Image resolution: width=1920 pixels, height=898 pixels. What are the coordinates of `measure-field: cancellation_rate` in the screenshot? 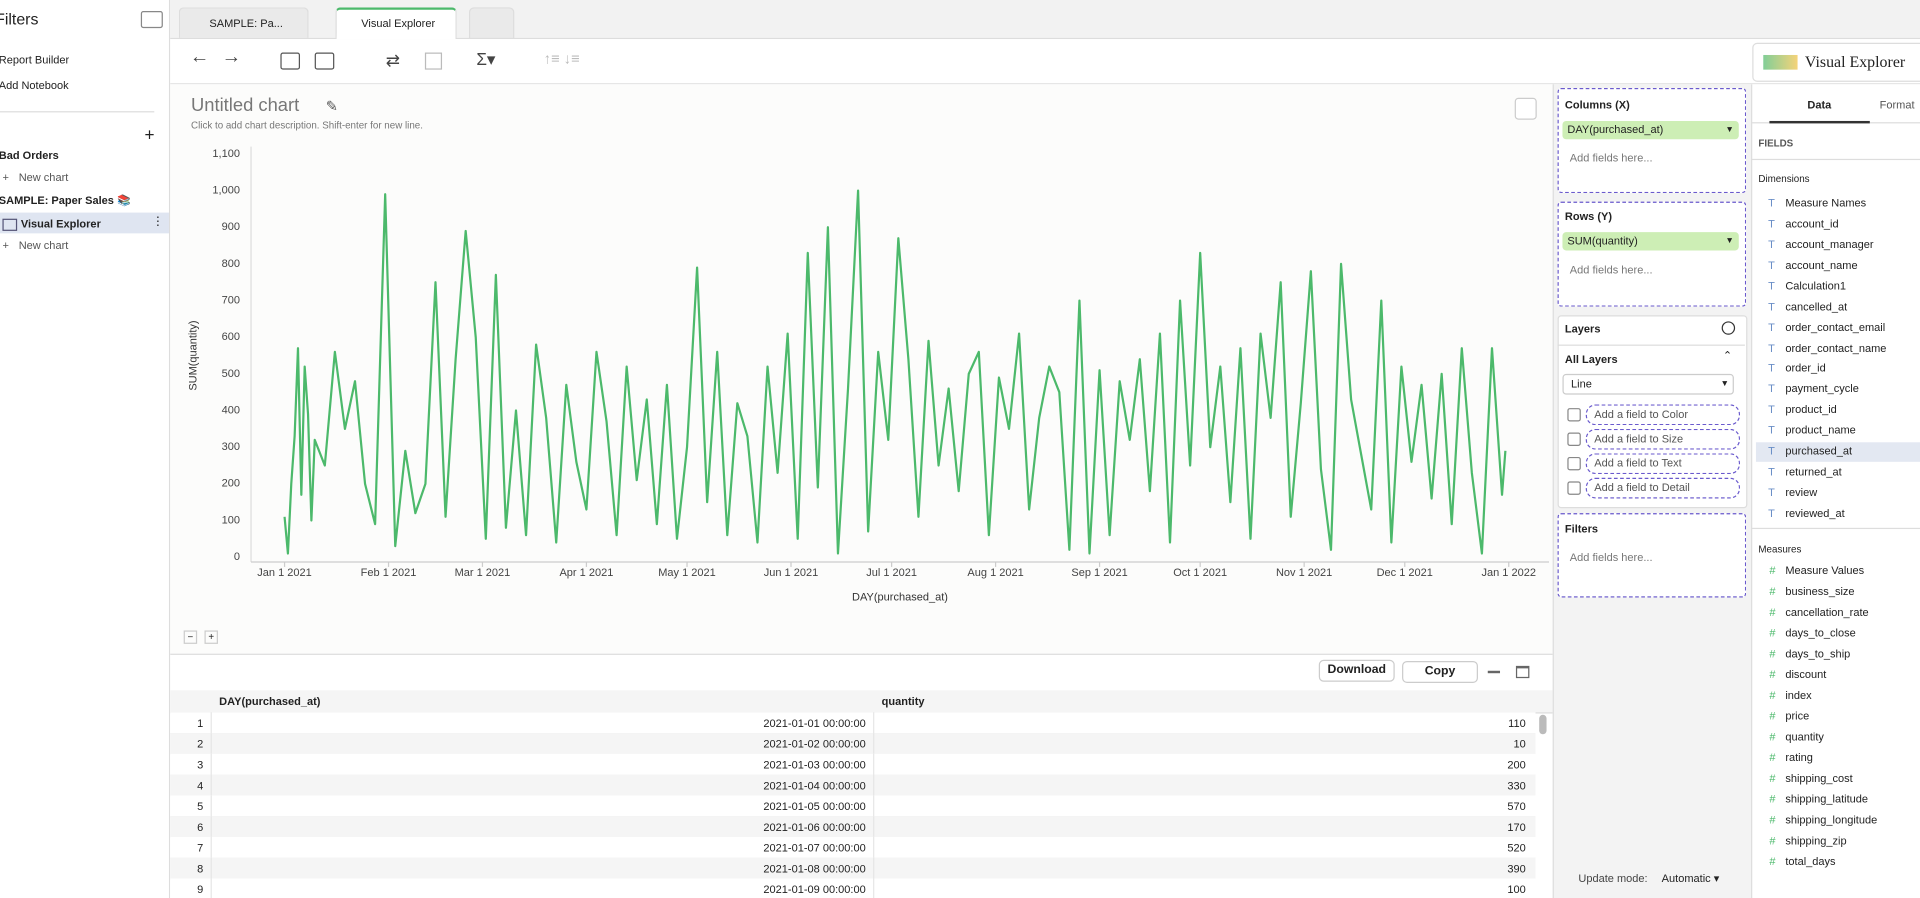 It's located at (1826, 612).